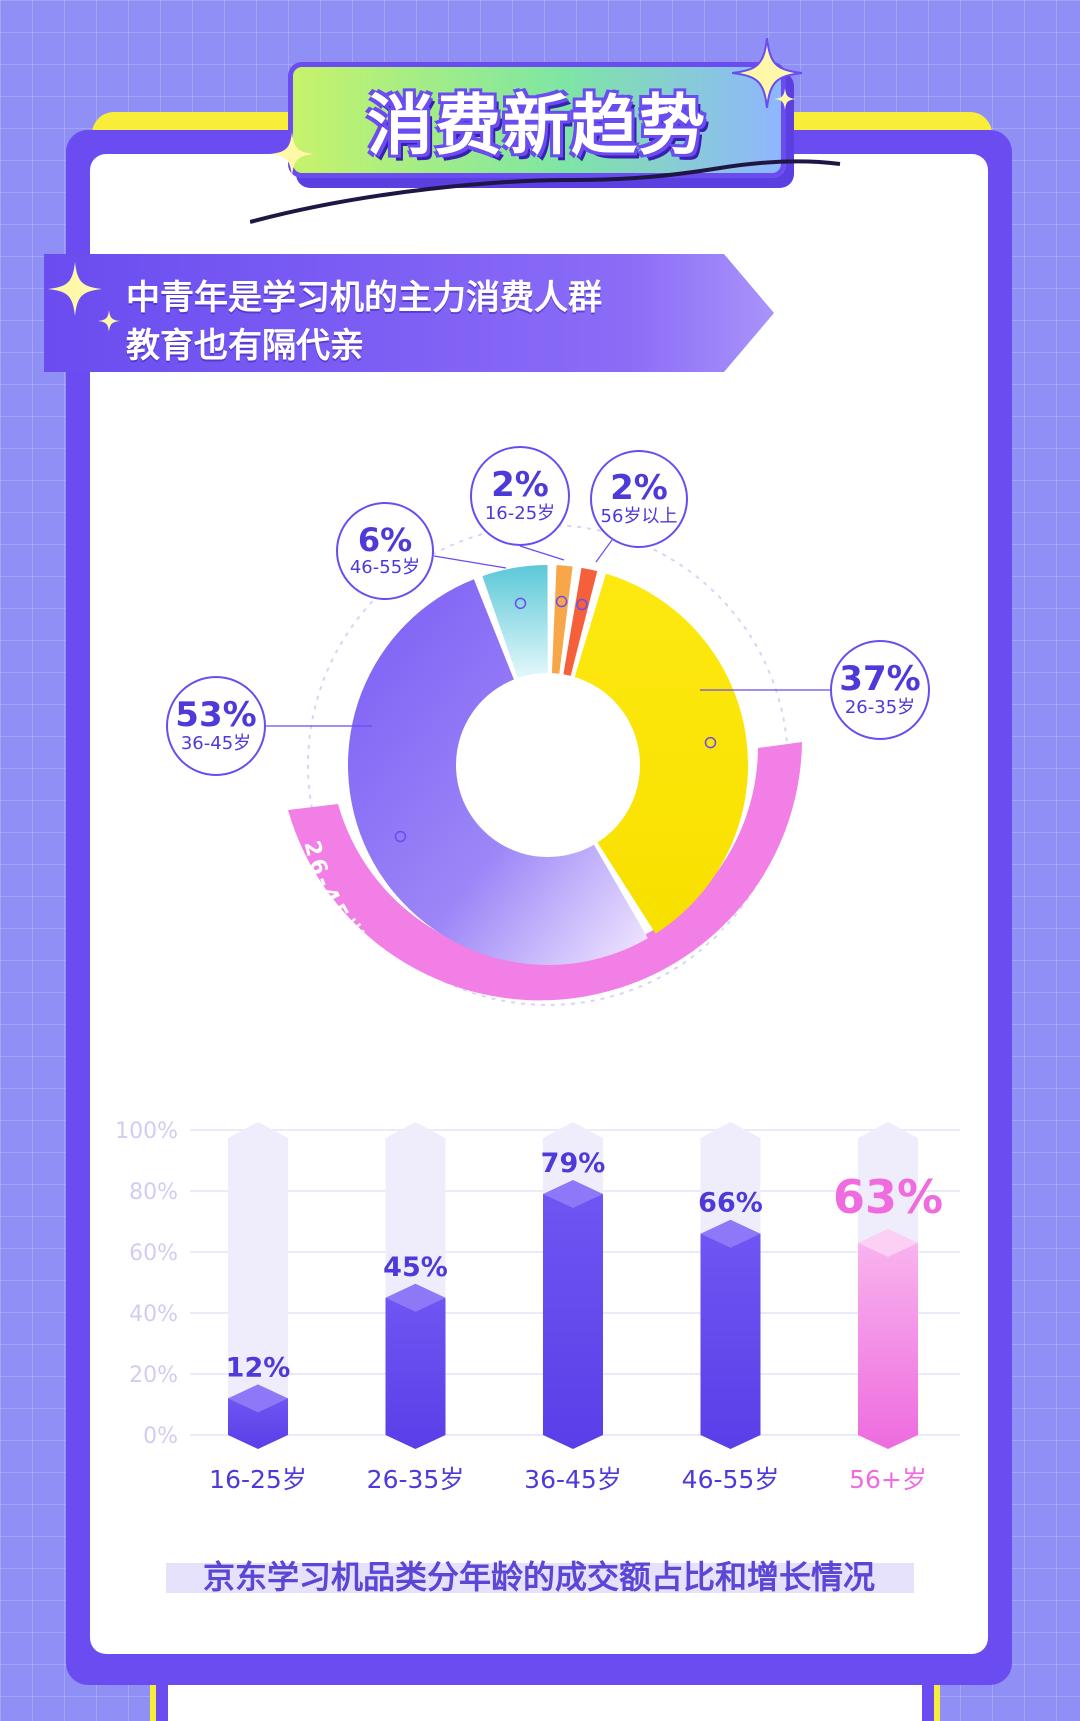 The image size is (1080, 1721). What do you see at coordinates (385, 567) in the screenshot?
I see `slice-age: 46-55岁` at bounding box center [385, 567].